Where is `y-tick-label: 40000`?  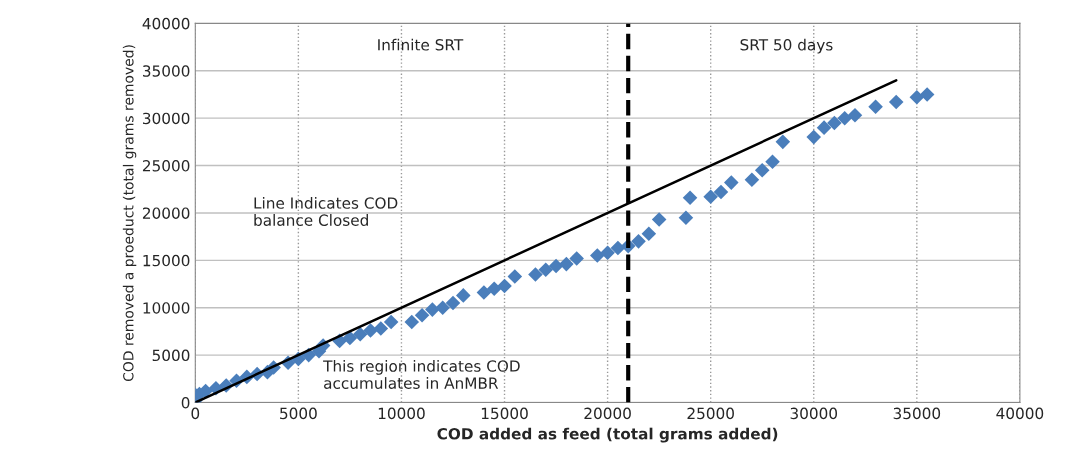
y-tick-label: 40000 is located at coordinates (166, 23).